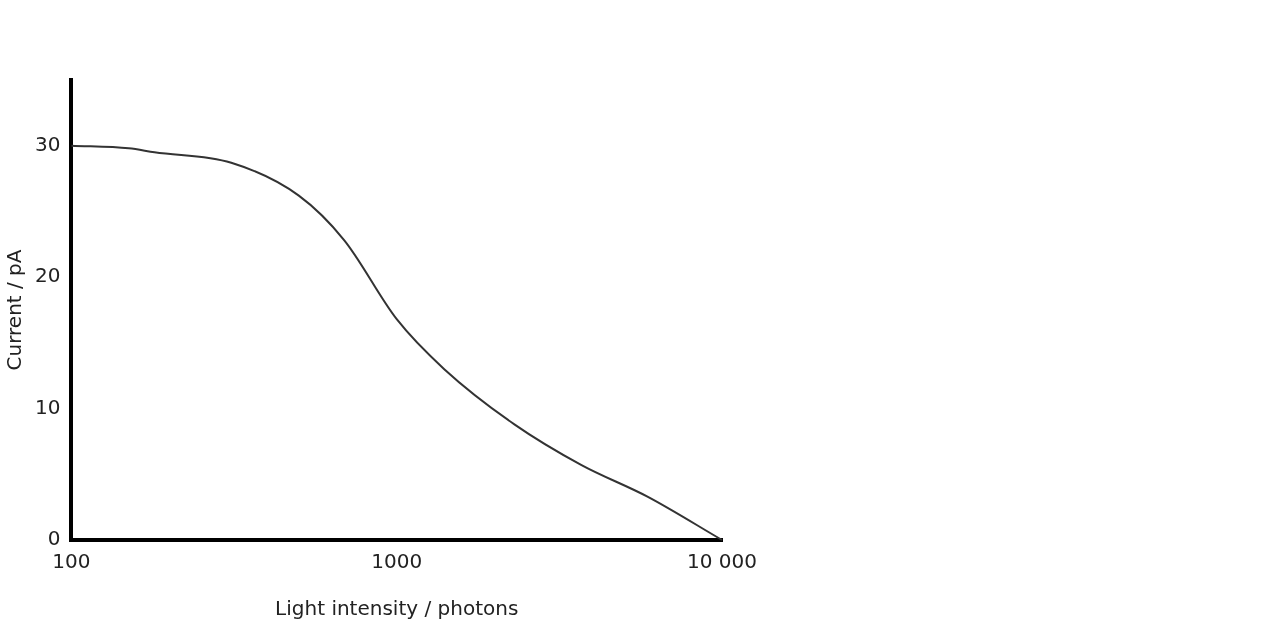  What do you see at coordinates (722, 561) in the screenshot?
I see `x-tick-label: 10 000` at bounding box center [722, 561].